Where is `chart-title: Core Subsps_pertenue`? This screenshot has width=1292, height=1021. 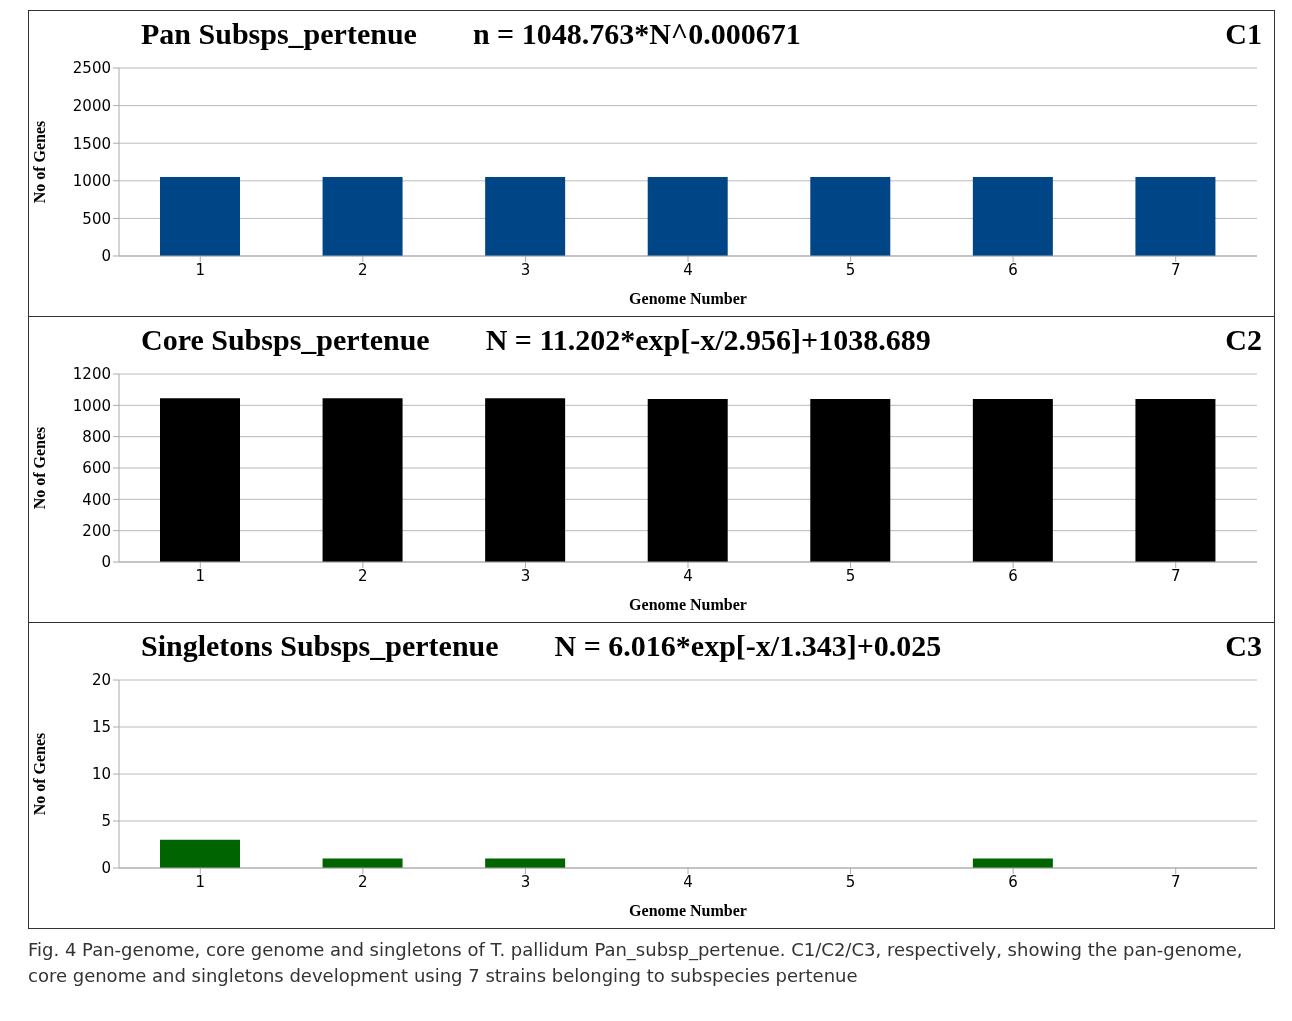
chart-title: Core Subsps_pertenue is located at coordinates (285, 339).